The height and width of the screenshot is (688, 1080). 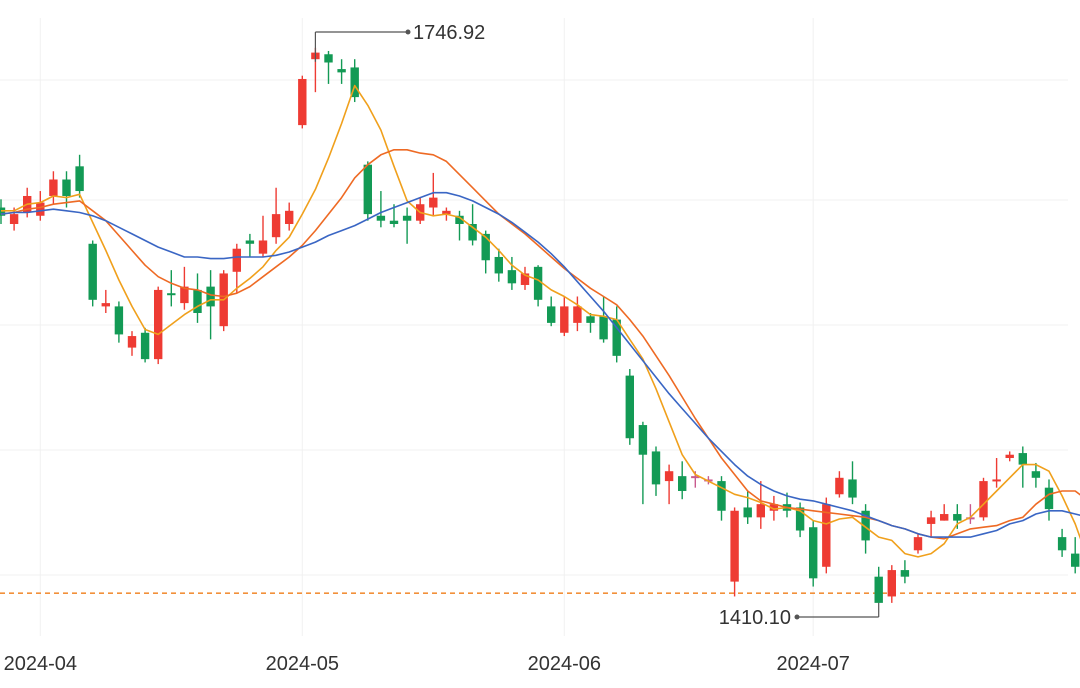 I want to click on low-price-label: 1410.10, so click(x=755, y=618).